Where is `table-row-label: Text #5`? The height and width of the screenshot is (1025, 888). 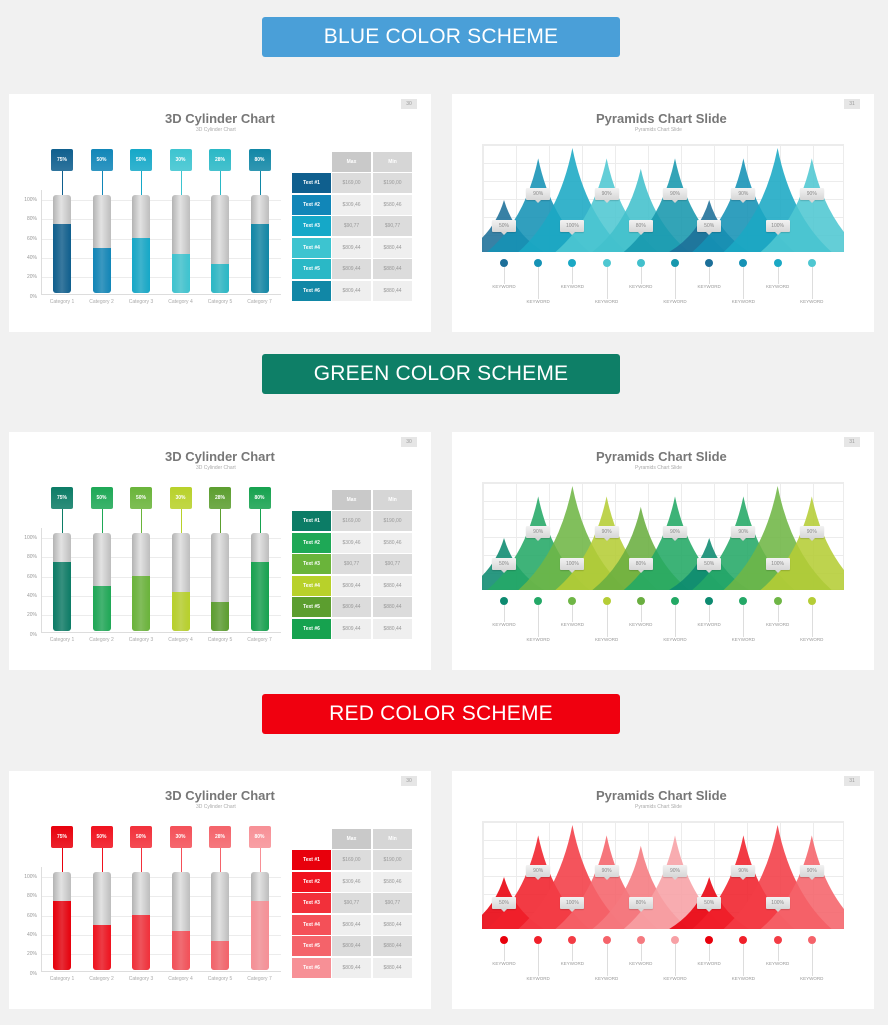
table-row-label: Text #5 is located at coordinates (311, 946).